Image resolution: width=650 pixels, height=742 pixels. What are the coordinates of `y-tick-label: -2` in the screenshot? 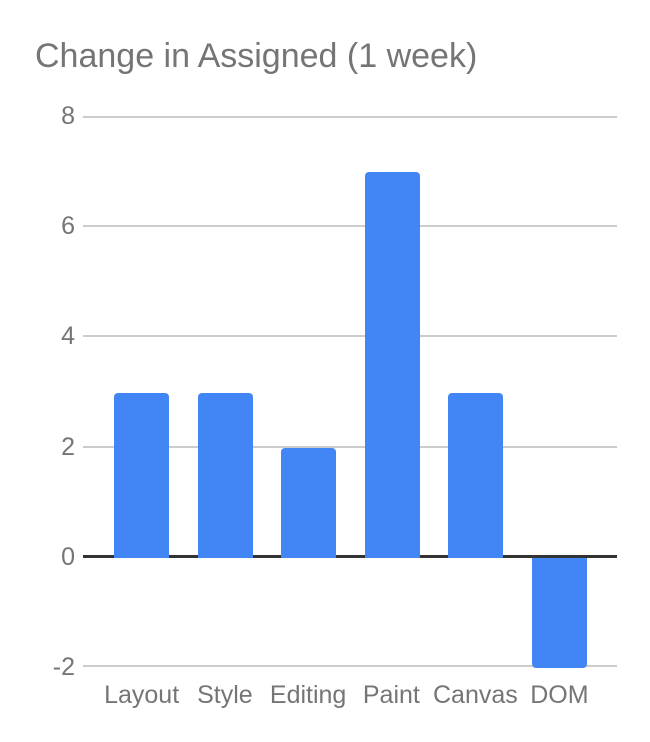 It's located at (63, 667).